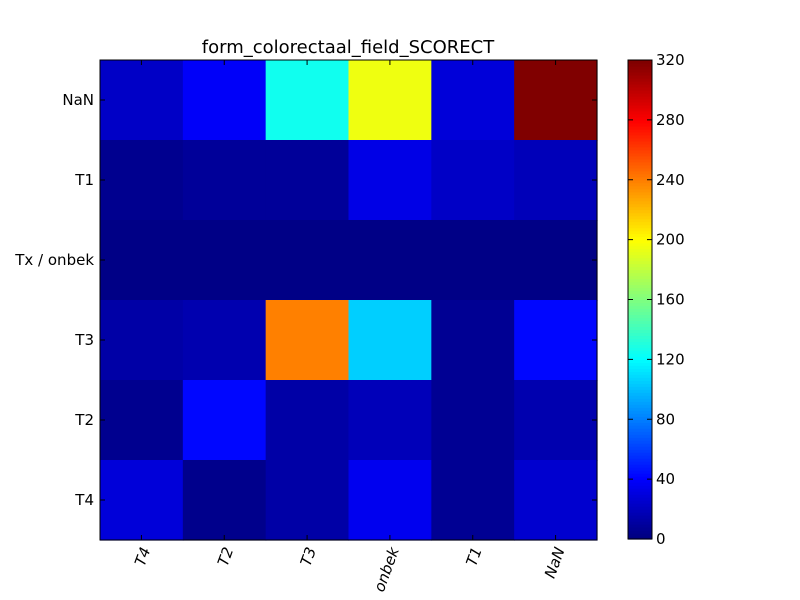  I want to click on colorbar-tick-label: 280, so click(670, 120).